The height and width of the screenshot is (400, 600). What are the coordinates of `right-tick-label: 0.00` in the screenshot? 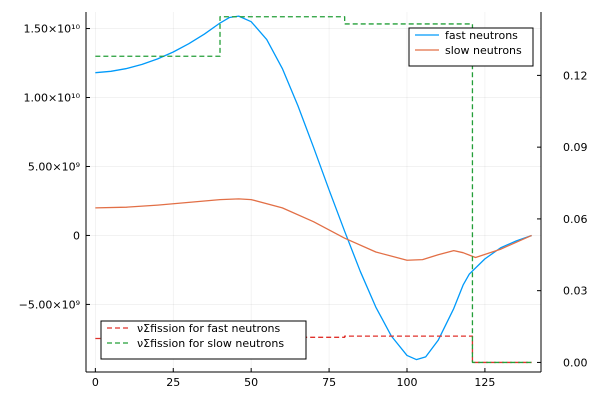 It's located at (575, 362).